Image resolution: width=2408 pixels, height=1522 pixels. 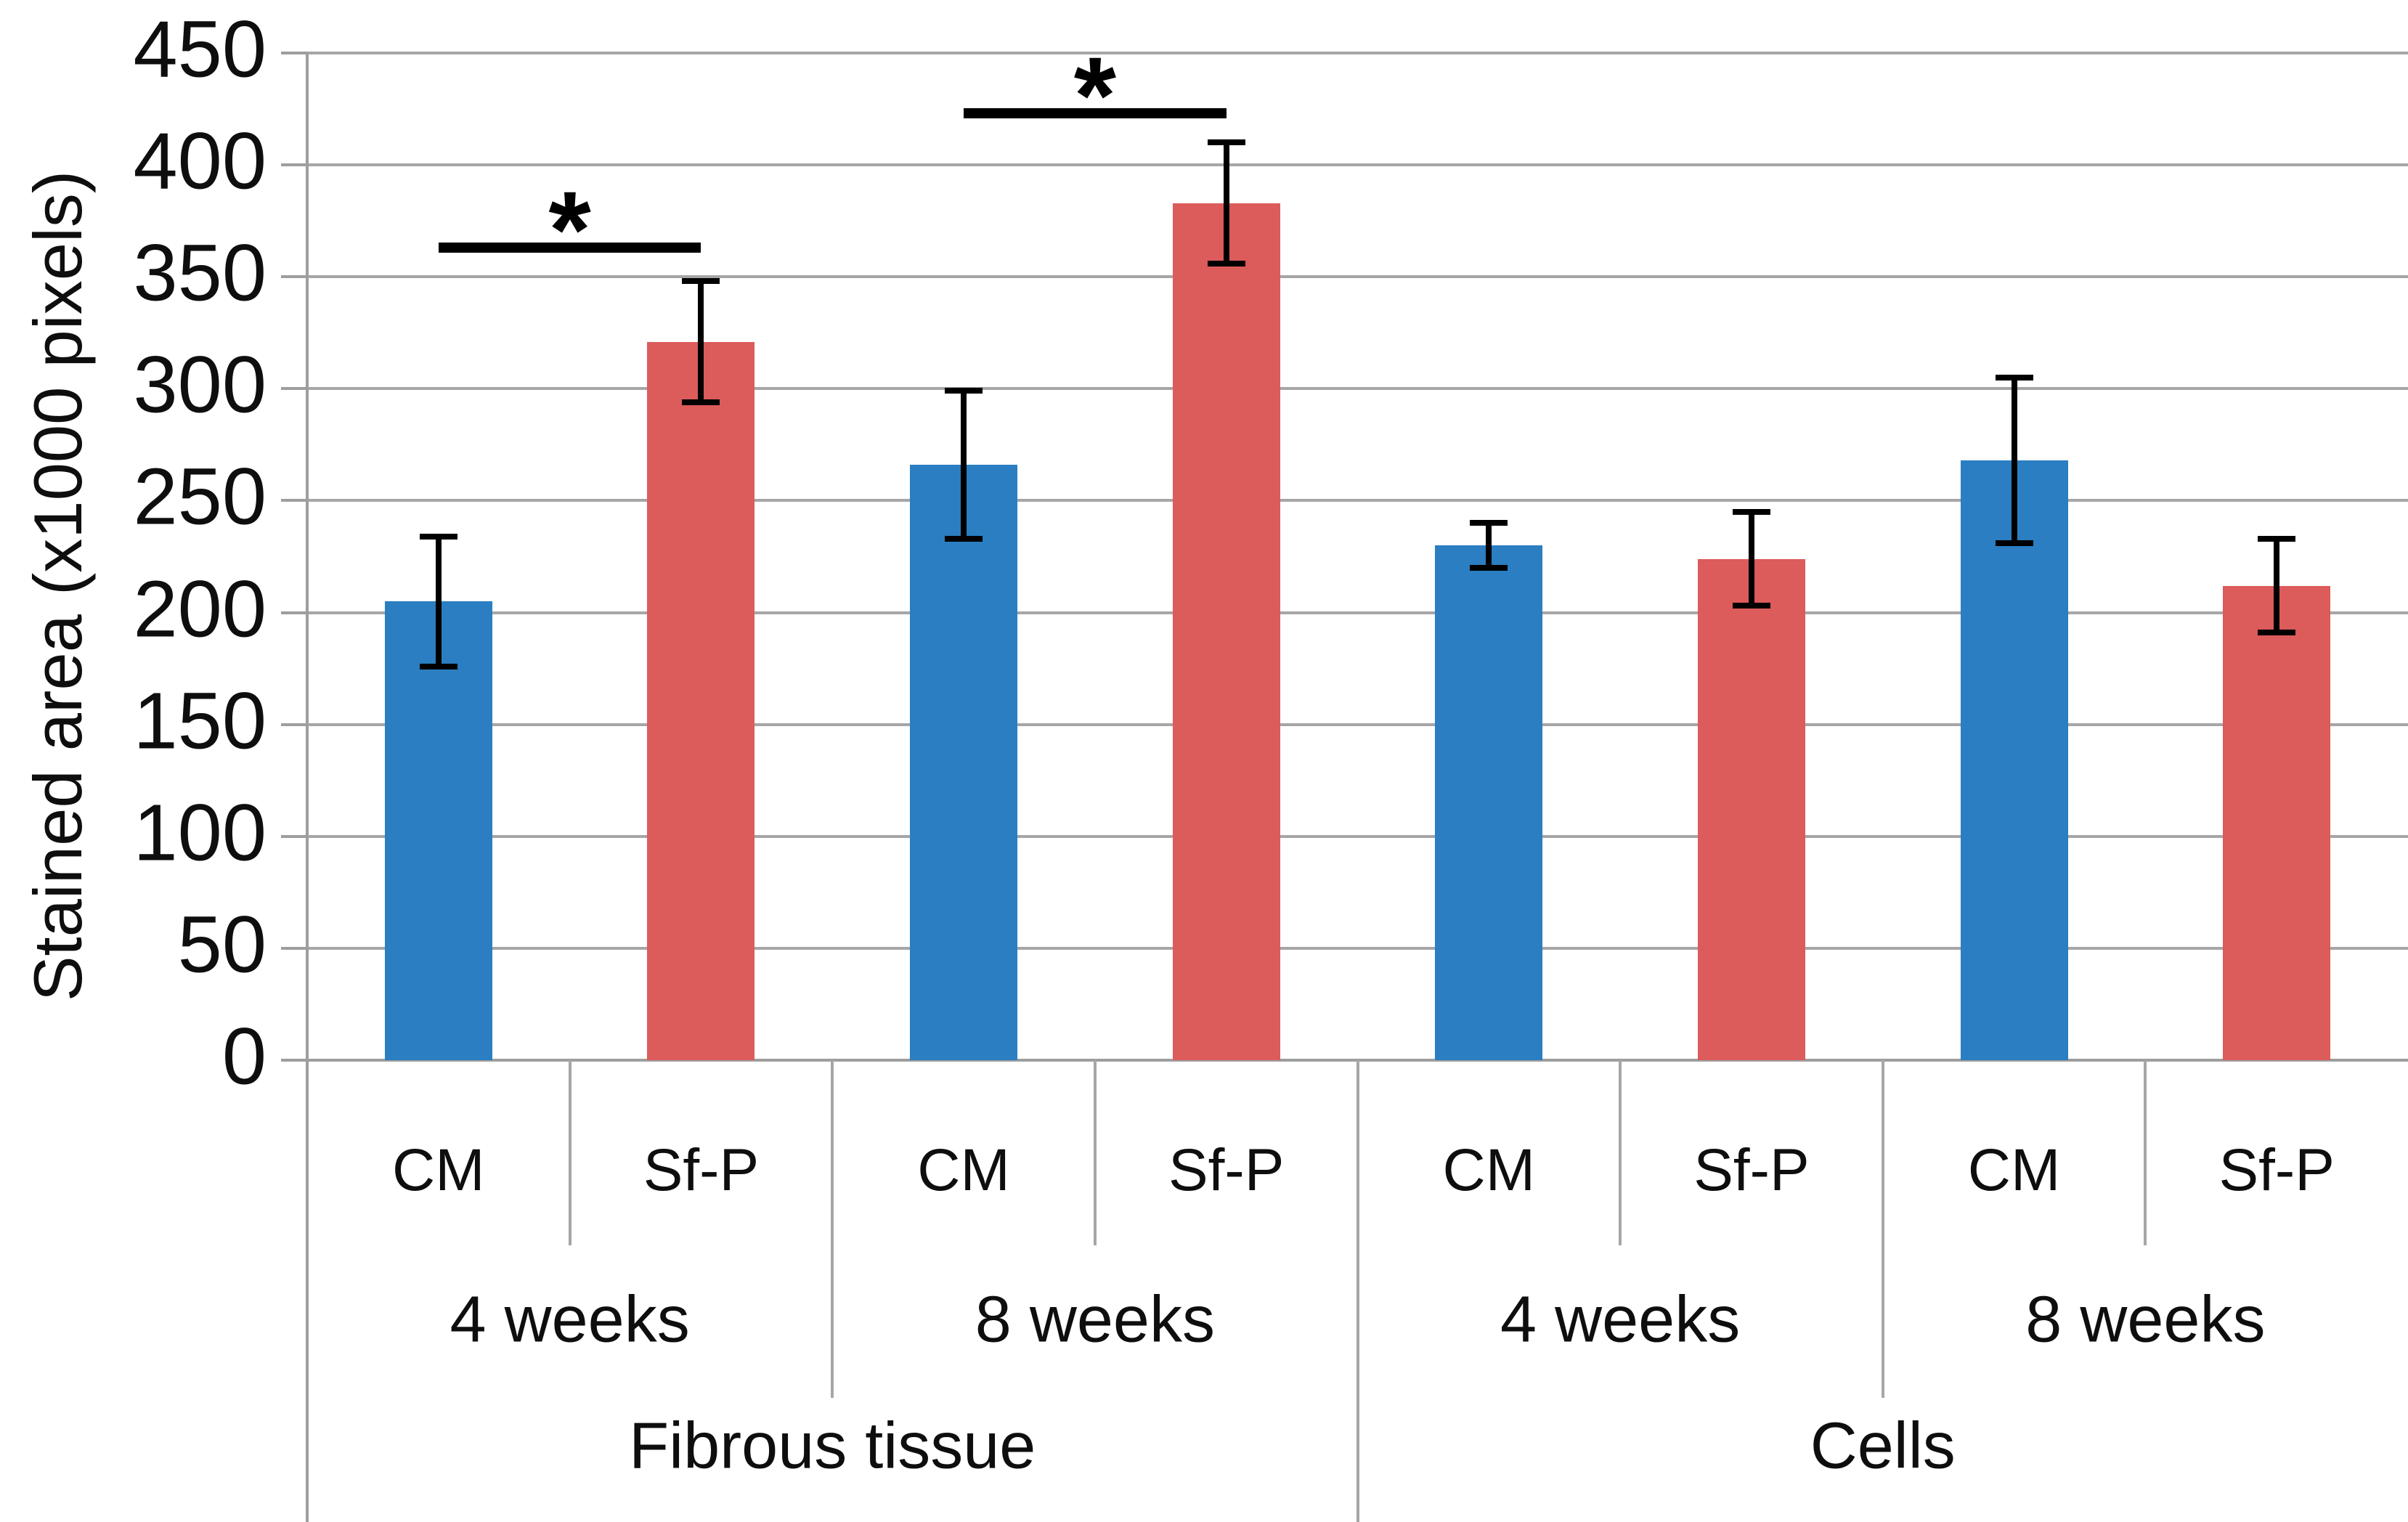 I want to click on y-axis-line, so click(x=308, y=787).